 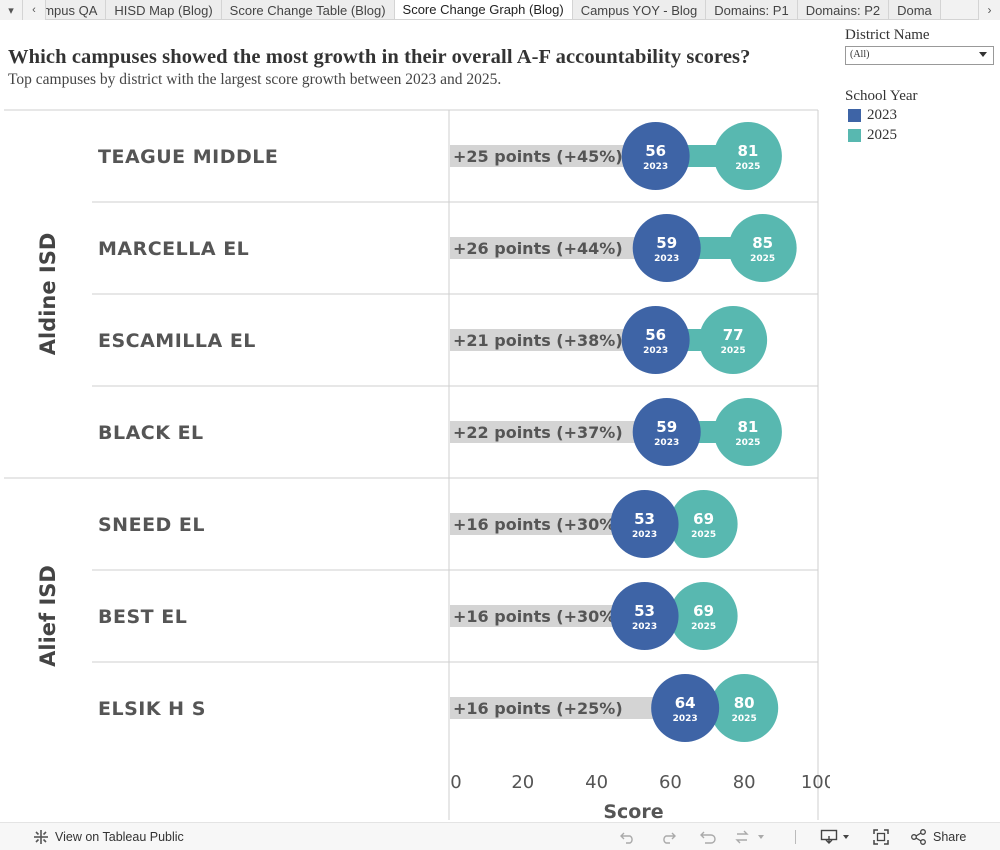 I want to click on fullscreen-icon, so click(x=881, y=837).